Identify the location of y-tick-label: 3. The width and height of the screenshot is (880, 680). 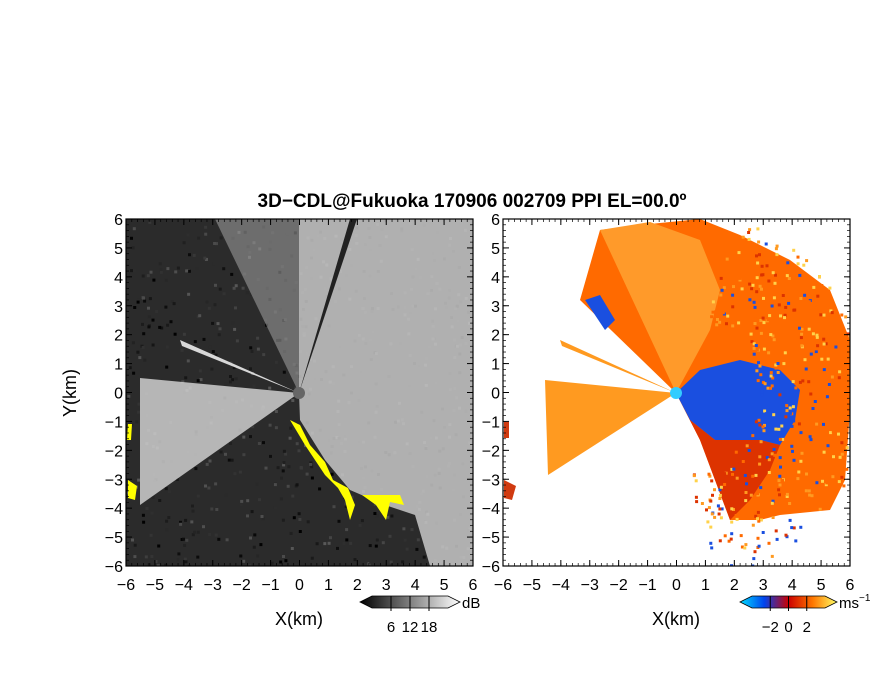
(118, 307).